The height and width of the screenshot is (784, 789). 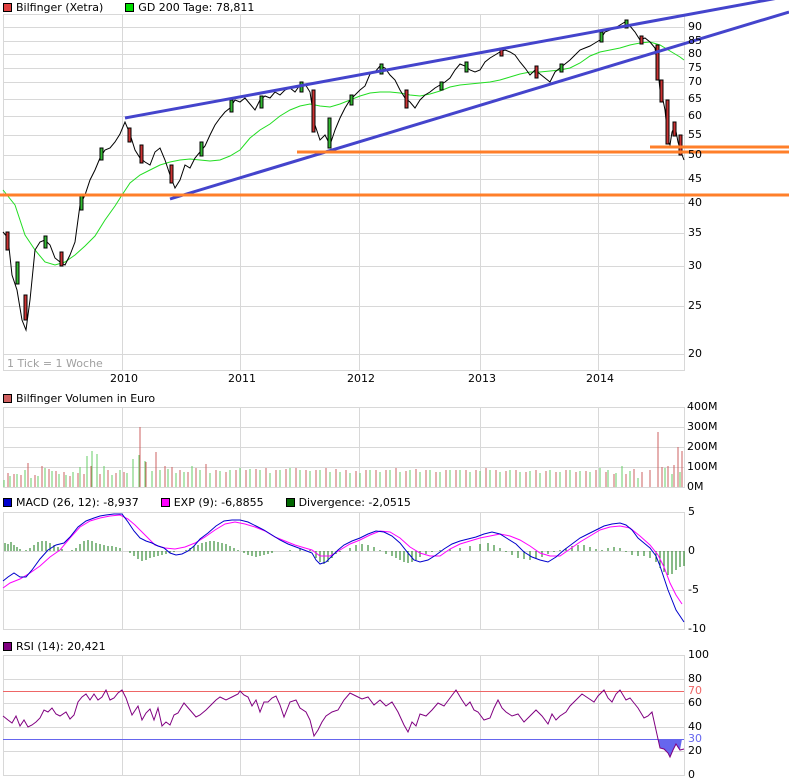 I want to click on price-tick: 90, so click(x=695, y=26).